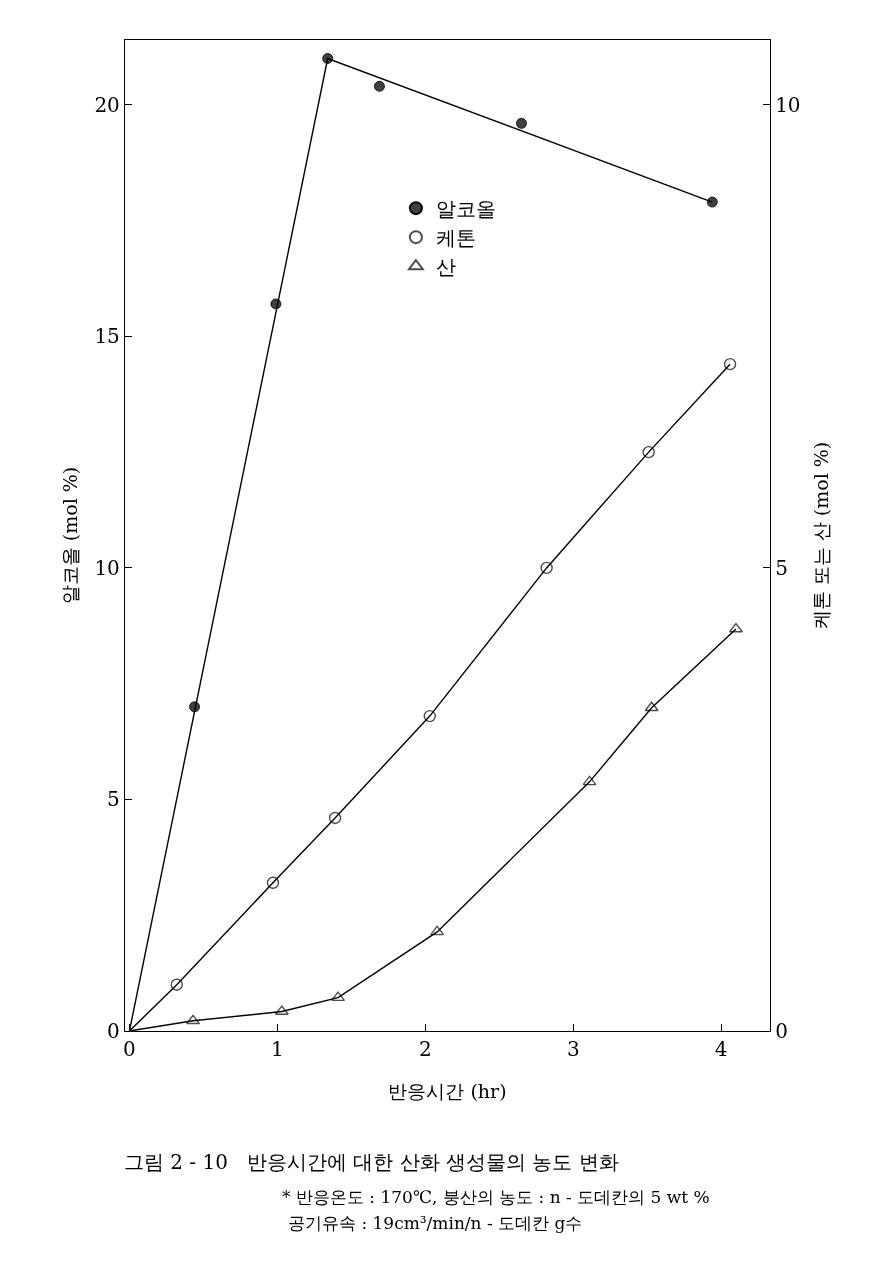 This screenshot has width=885, height=1288. What do you see at coordinates (371, 1161) in the screenshot?
I see `text: 그림 2 - 10 반응시간에 대한 산화 생성물의 농도 변화` at bounding box center [371, 1161].